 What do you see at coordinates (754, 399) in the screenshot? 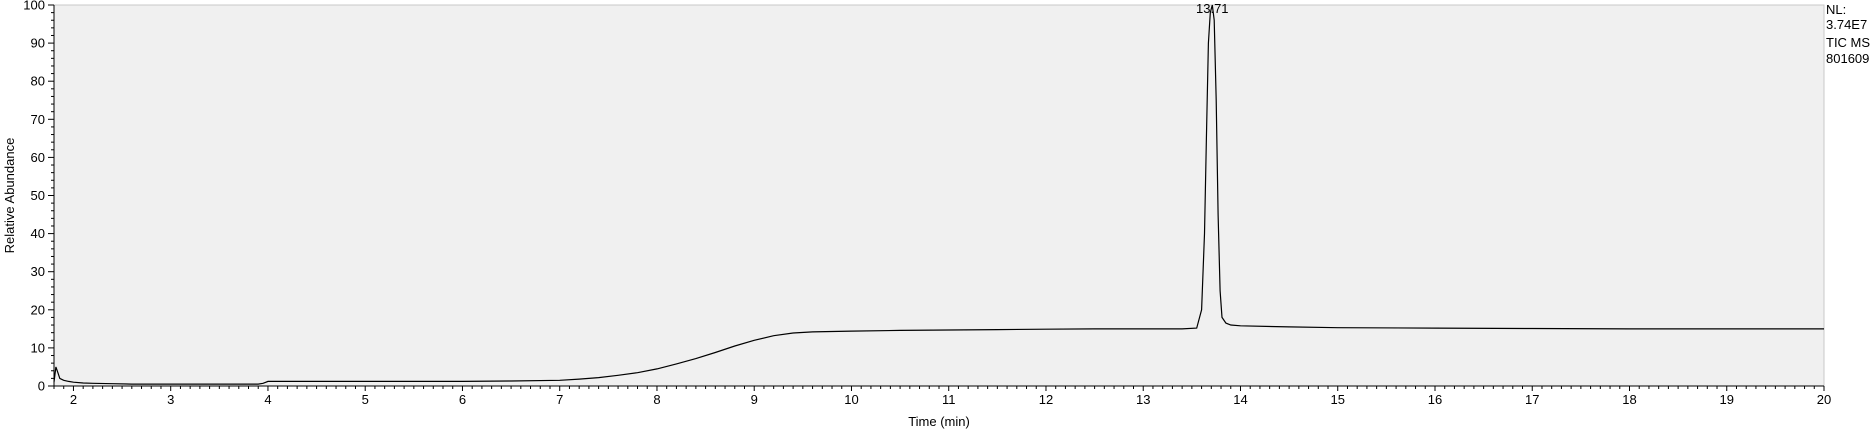
I see `x-tick-label: 9` at bounding box center [754, 399].